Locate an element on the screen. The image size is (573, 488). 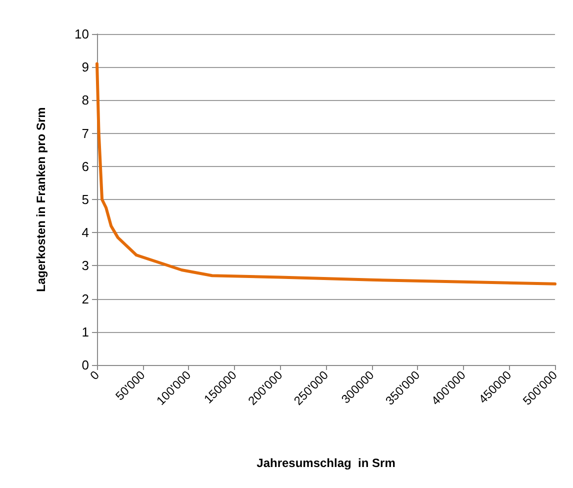
y-tick-label: 9 is located at coordinates (85, 67).